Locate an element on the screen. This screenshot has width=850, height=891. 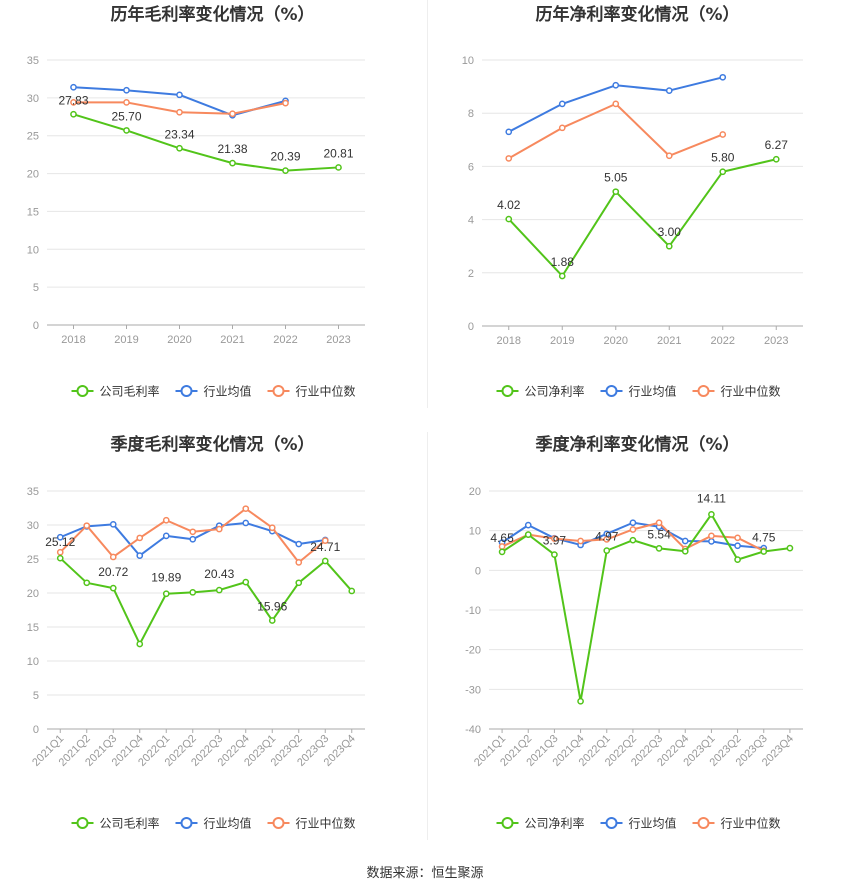
data-label: 25.70 is located at coordinates (126, 116).